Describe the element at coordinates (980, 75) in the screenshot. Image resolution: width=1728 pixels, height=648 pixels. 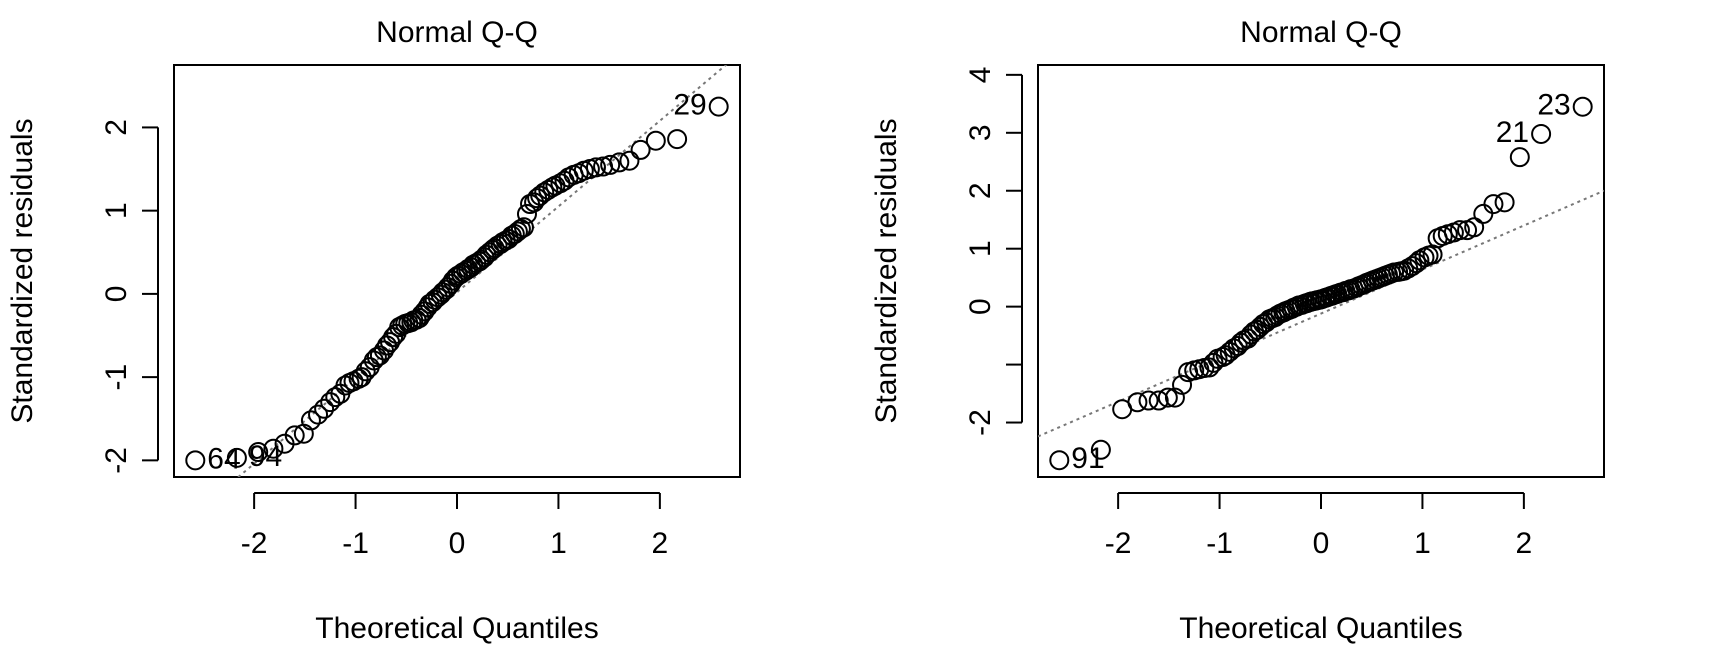
I see `y-tick-label: 4` at that location.